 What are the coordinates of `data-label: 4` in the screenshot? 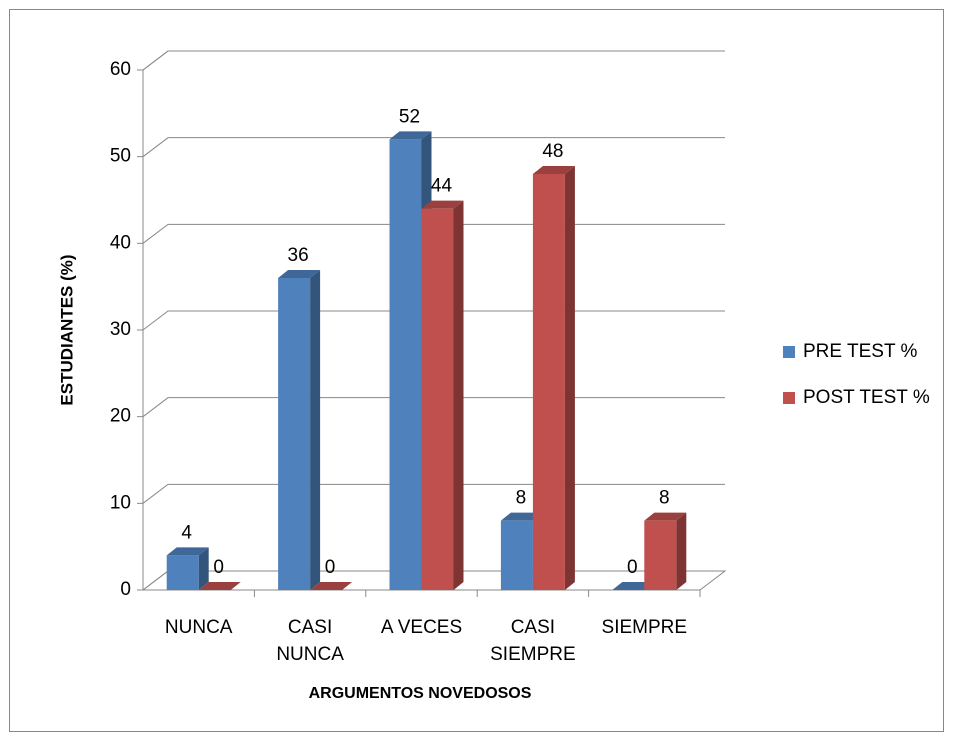 It's located at (186, 532).